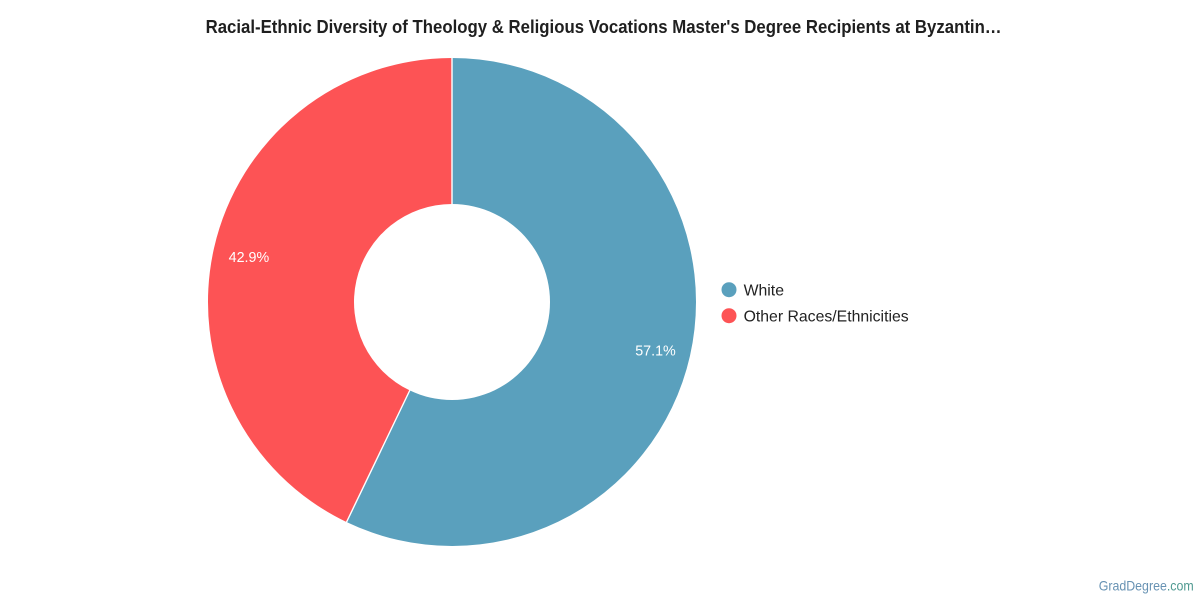 The image size is (1200, 605). I want to click on svg-text: 57.1%, so click(655, 352).